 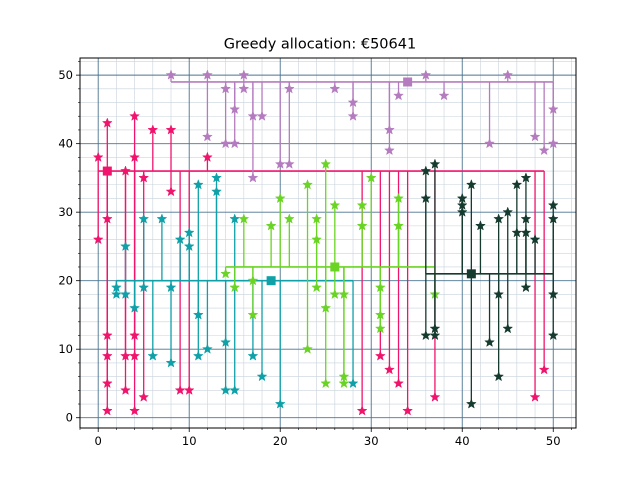 I want to click on x-tick-label: 30, so click(x=371, y=441).